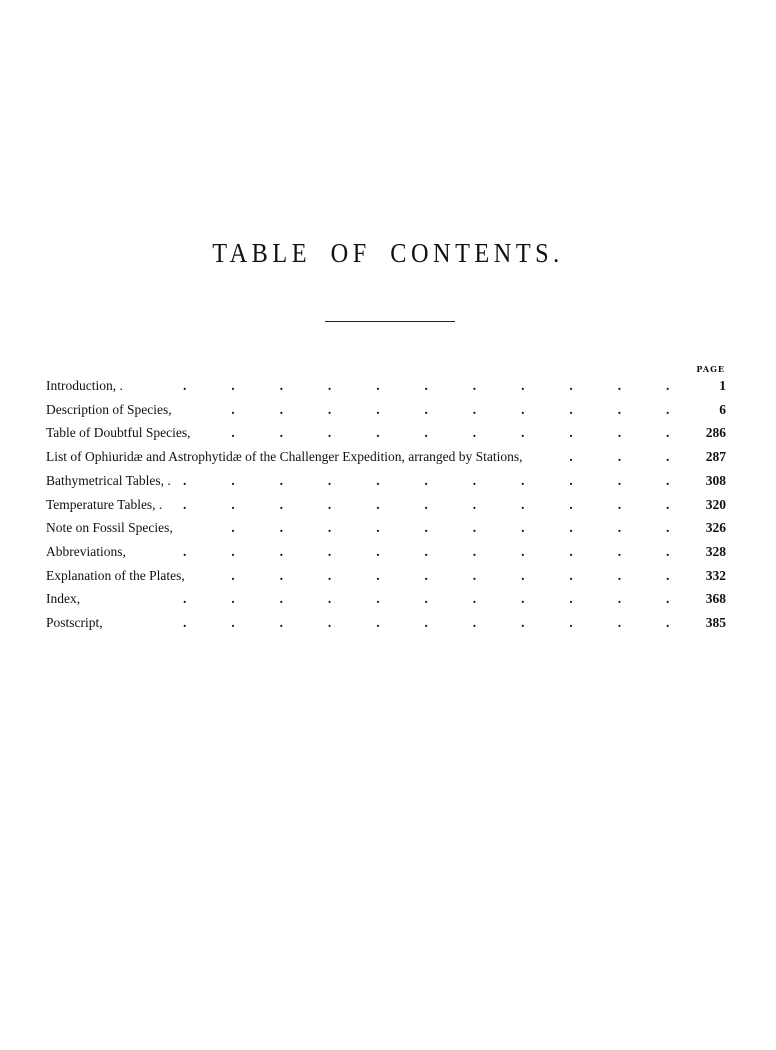 The height and width of the screenshot is (1050, 776). I want to click on page-title: TABLE OF CONTENTS., so click(388, 253).